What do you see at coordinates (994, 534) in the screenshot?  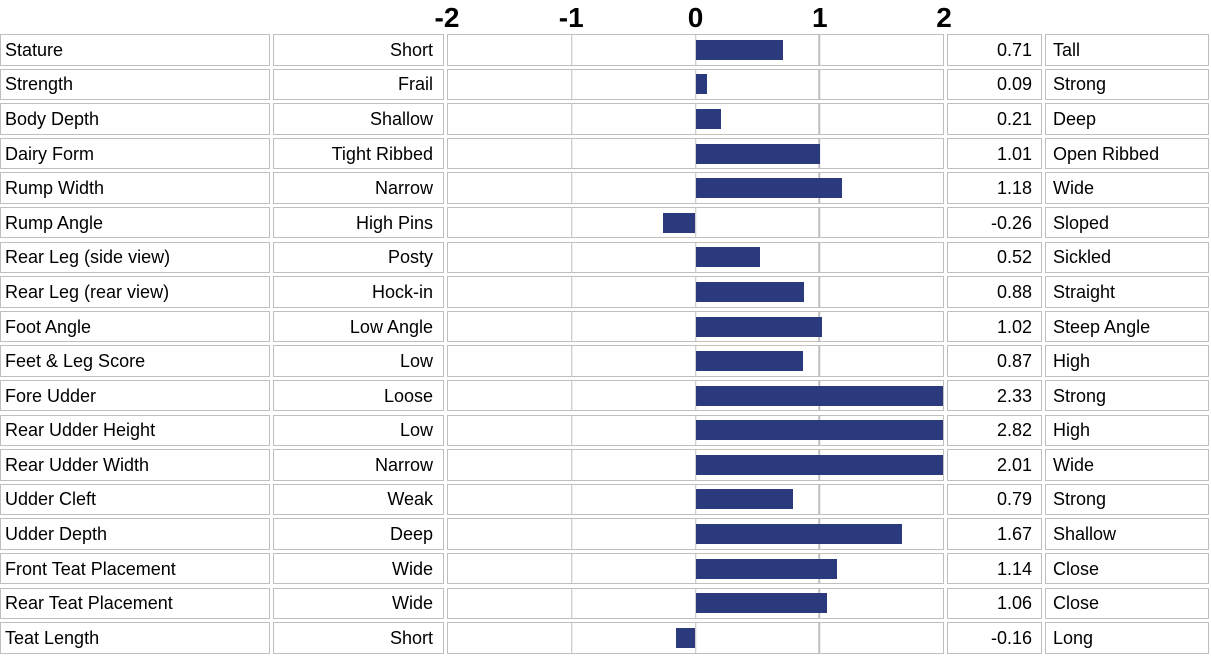 I see `sta-value-cell: 1.67` at bounding box center [994, 534].